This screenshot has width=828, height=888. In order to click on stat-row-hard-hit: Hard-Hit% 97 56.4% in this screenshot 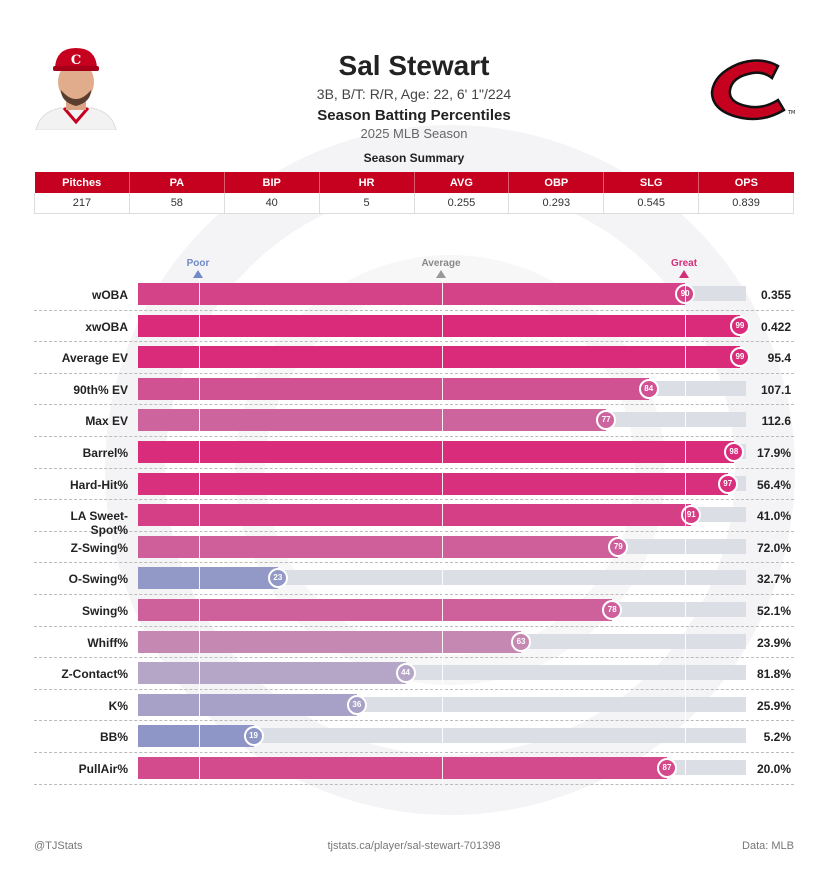, I will do `click(414, 485)`.